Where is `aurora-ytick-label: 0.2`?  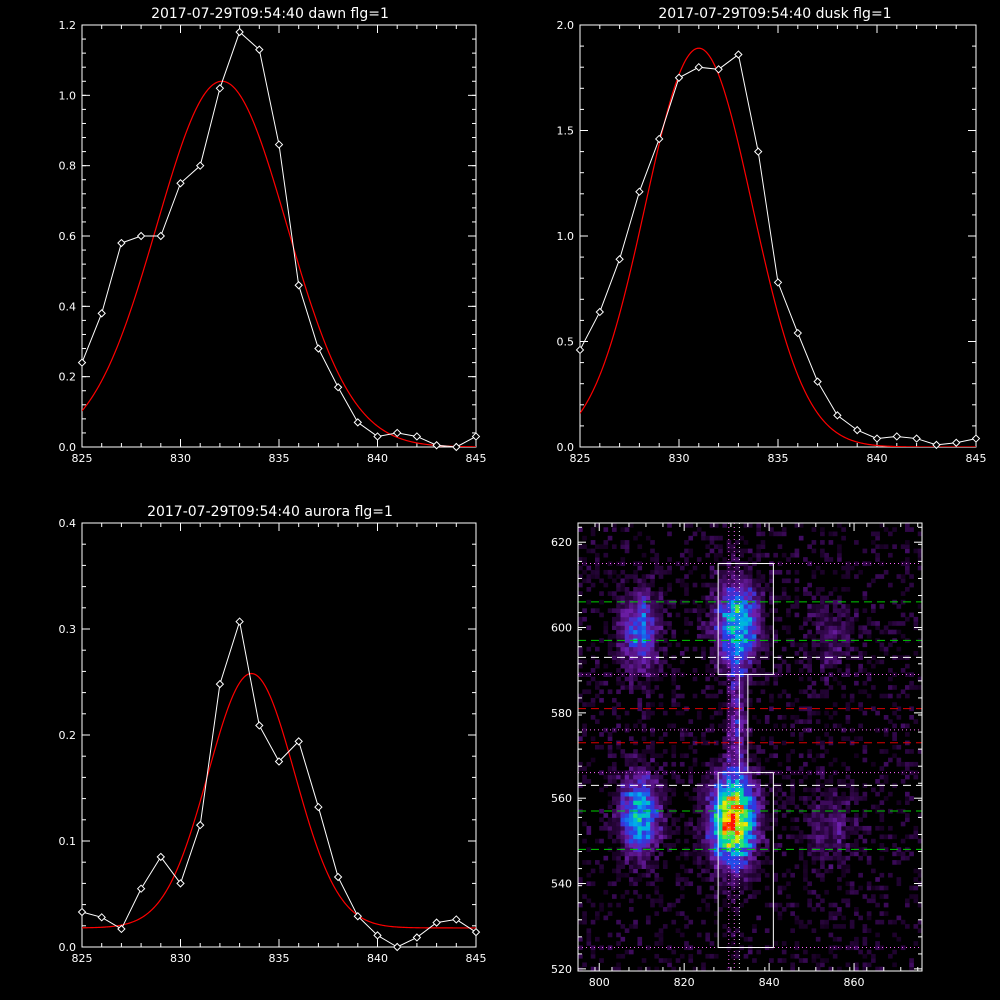
aurora-ytick-label: 0.2 is located at coordinates (68, 735).